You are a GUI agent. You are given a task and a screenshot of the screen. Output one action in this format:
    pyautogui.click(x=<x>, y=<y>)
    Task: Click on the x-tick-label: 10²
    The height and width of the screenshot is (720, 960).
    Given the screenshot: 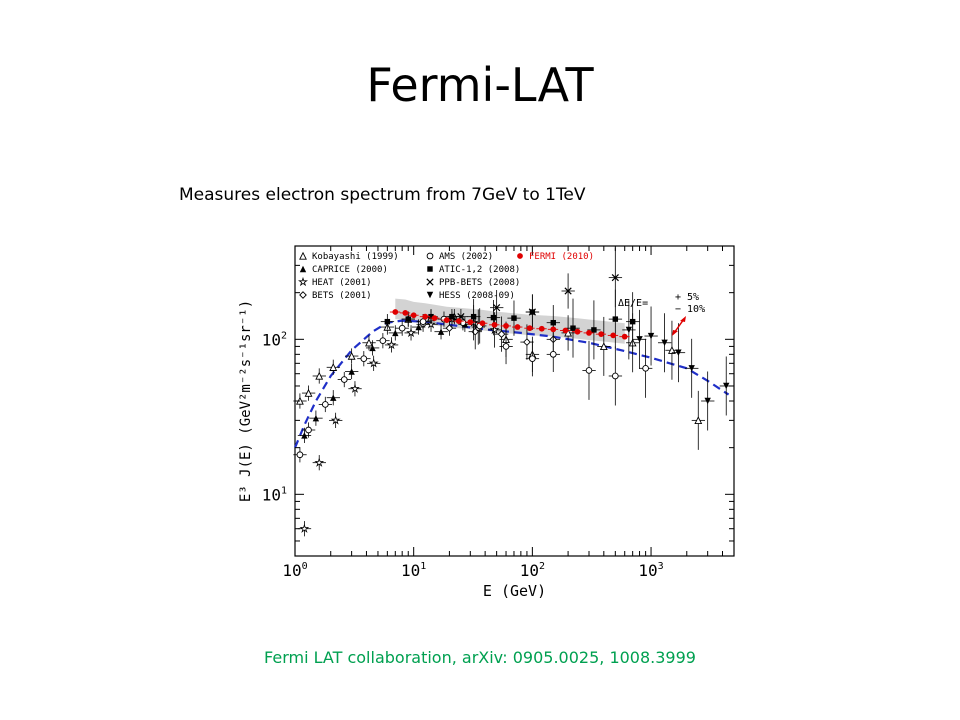 What is the action you would take?
    pyautogui.click(x=532, y=570)
    